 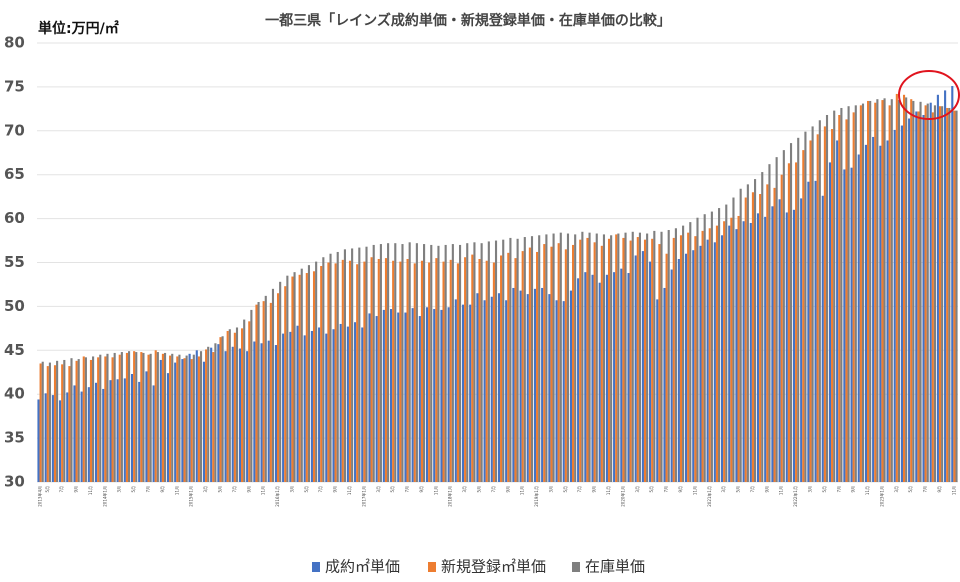 I want to click on y-tick-label: 35, so click(x=14, y=438).